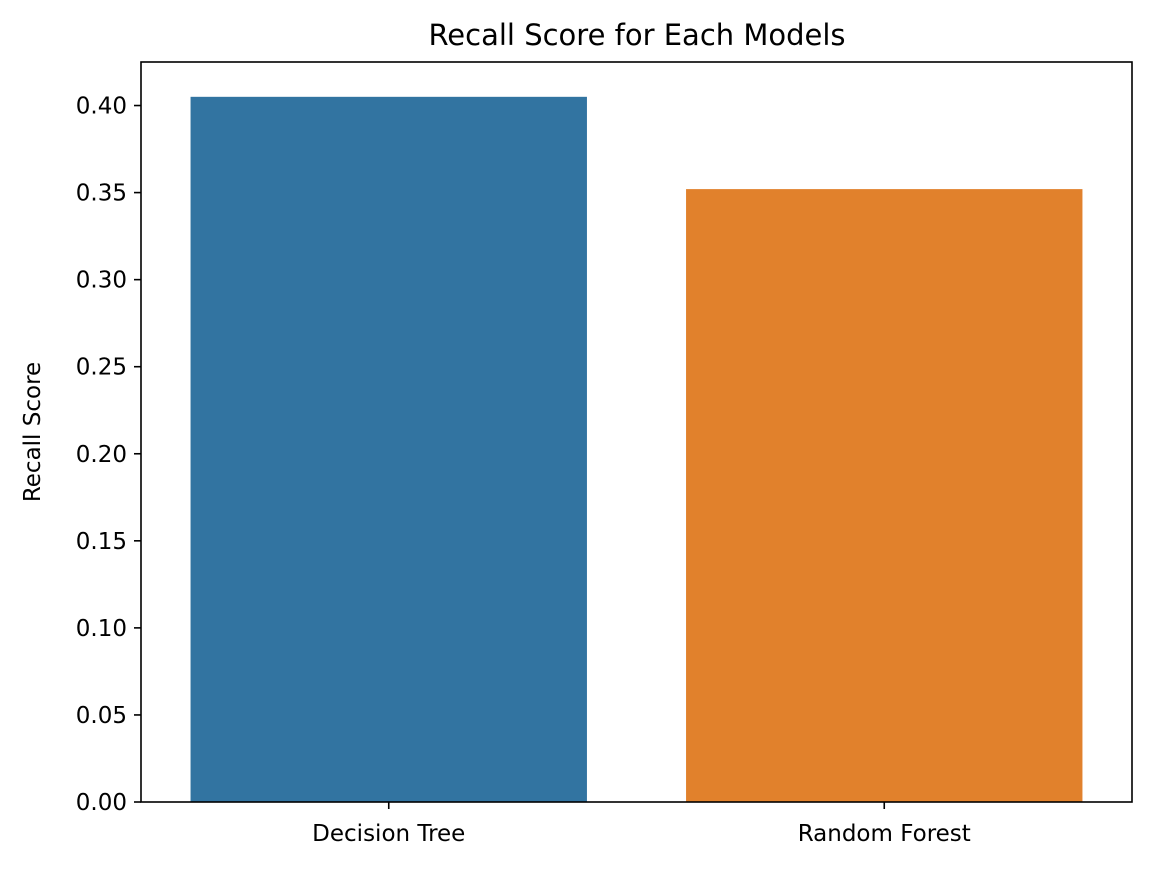 The width and height of the screenshot is (1152, 869). I want to click on x-axis-ticks: Decision Tree Random Forest, so click(641, 824).